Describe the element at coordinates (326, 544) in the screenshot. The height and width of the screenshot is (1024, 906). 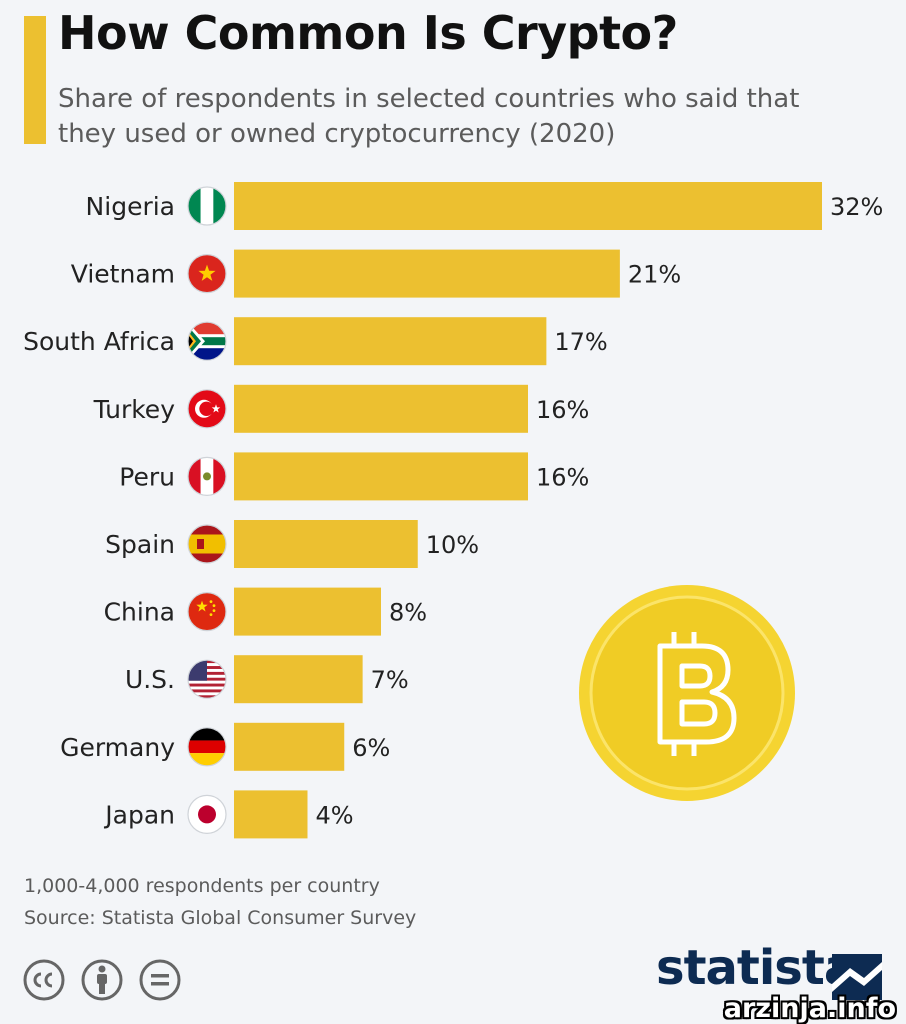
I see `bar-spain` at that location.